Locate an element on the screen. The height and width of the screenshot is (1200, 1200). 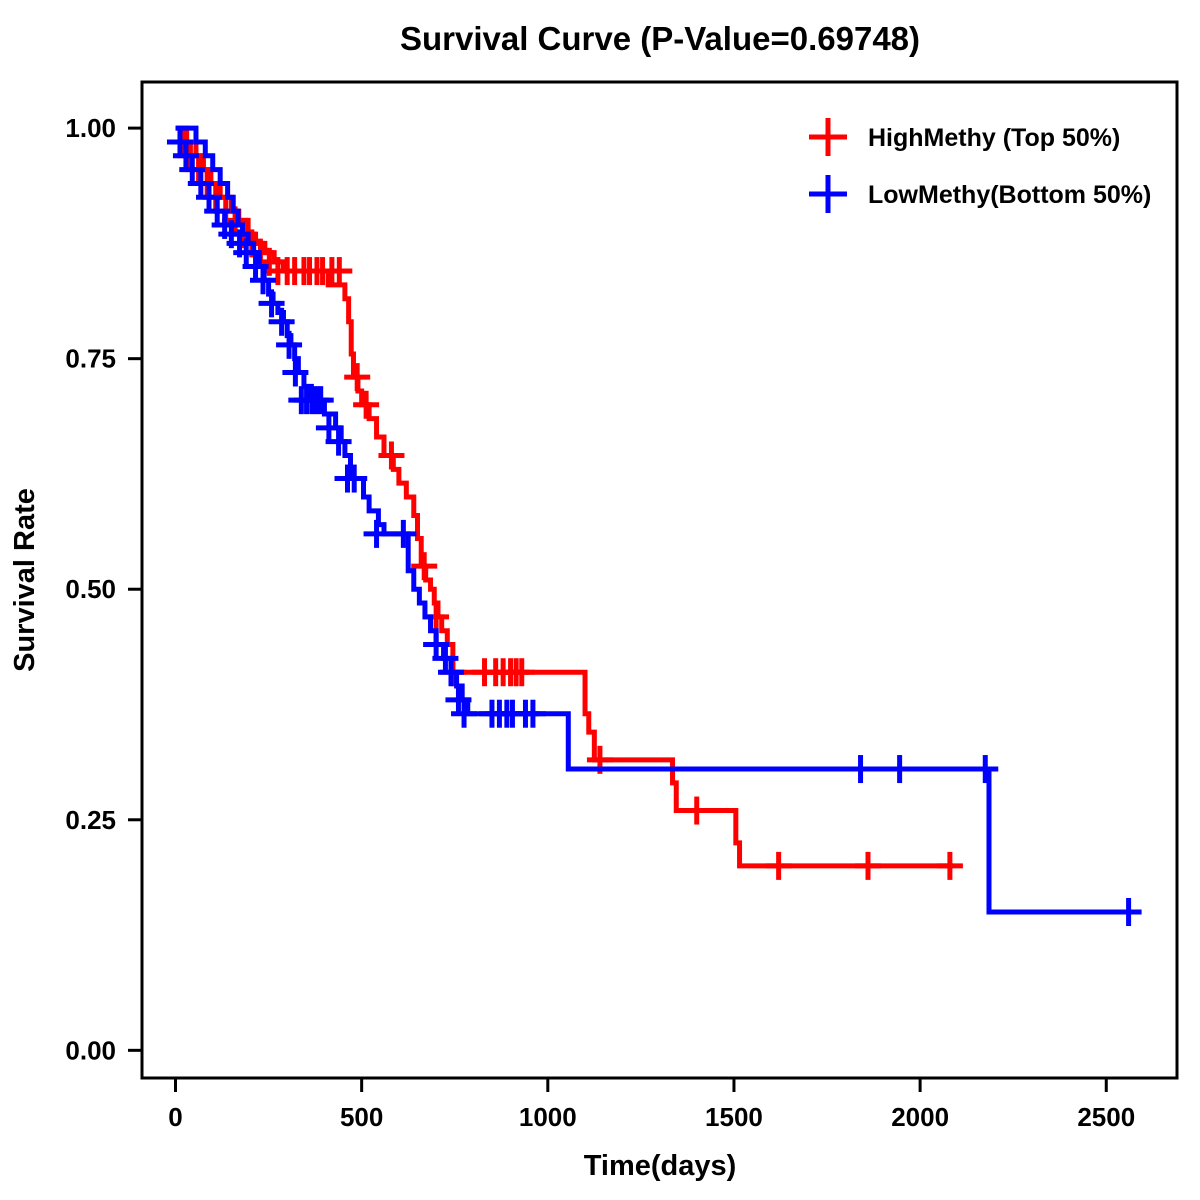
y-tick-label: 0.50 is located at coordinates (90, 589).